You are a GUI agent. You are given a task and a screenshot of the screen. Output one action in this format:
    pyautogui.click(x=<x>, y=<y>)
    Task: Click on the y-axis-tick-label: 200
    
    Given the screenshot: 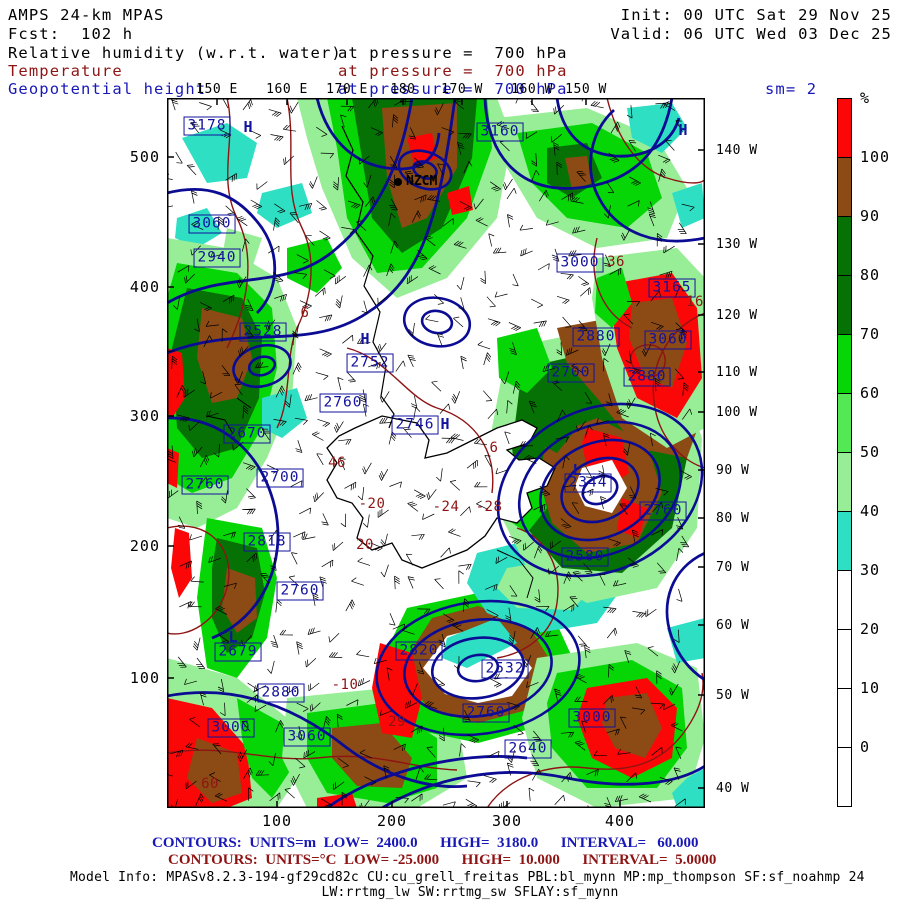 What is the action you would take?
    pyautogui.click(x=144, y=546)
    